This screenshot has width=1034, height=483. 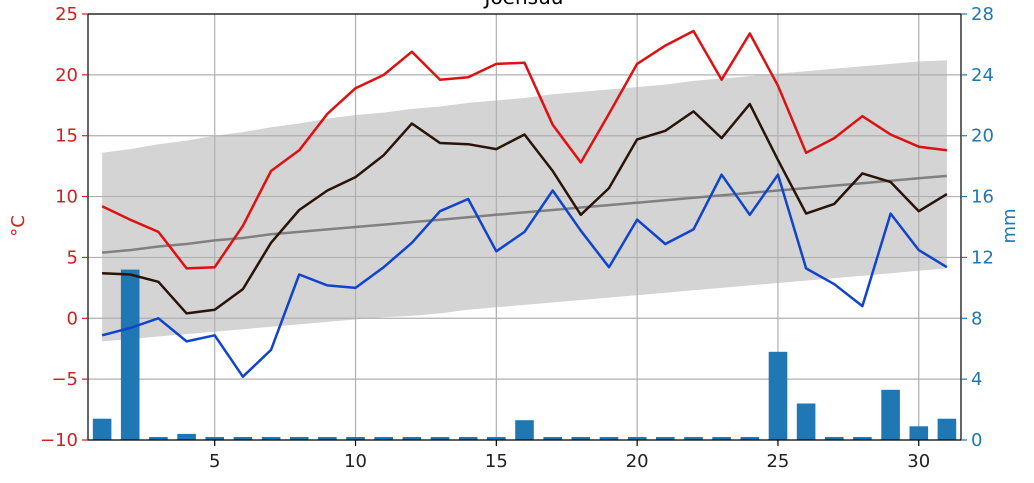 I want to click on normal-mean-line, so click(x=524, y=214).